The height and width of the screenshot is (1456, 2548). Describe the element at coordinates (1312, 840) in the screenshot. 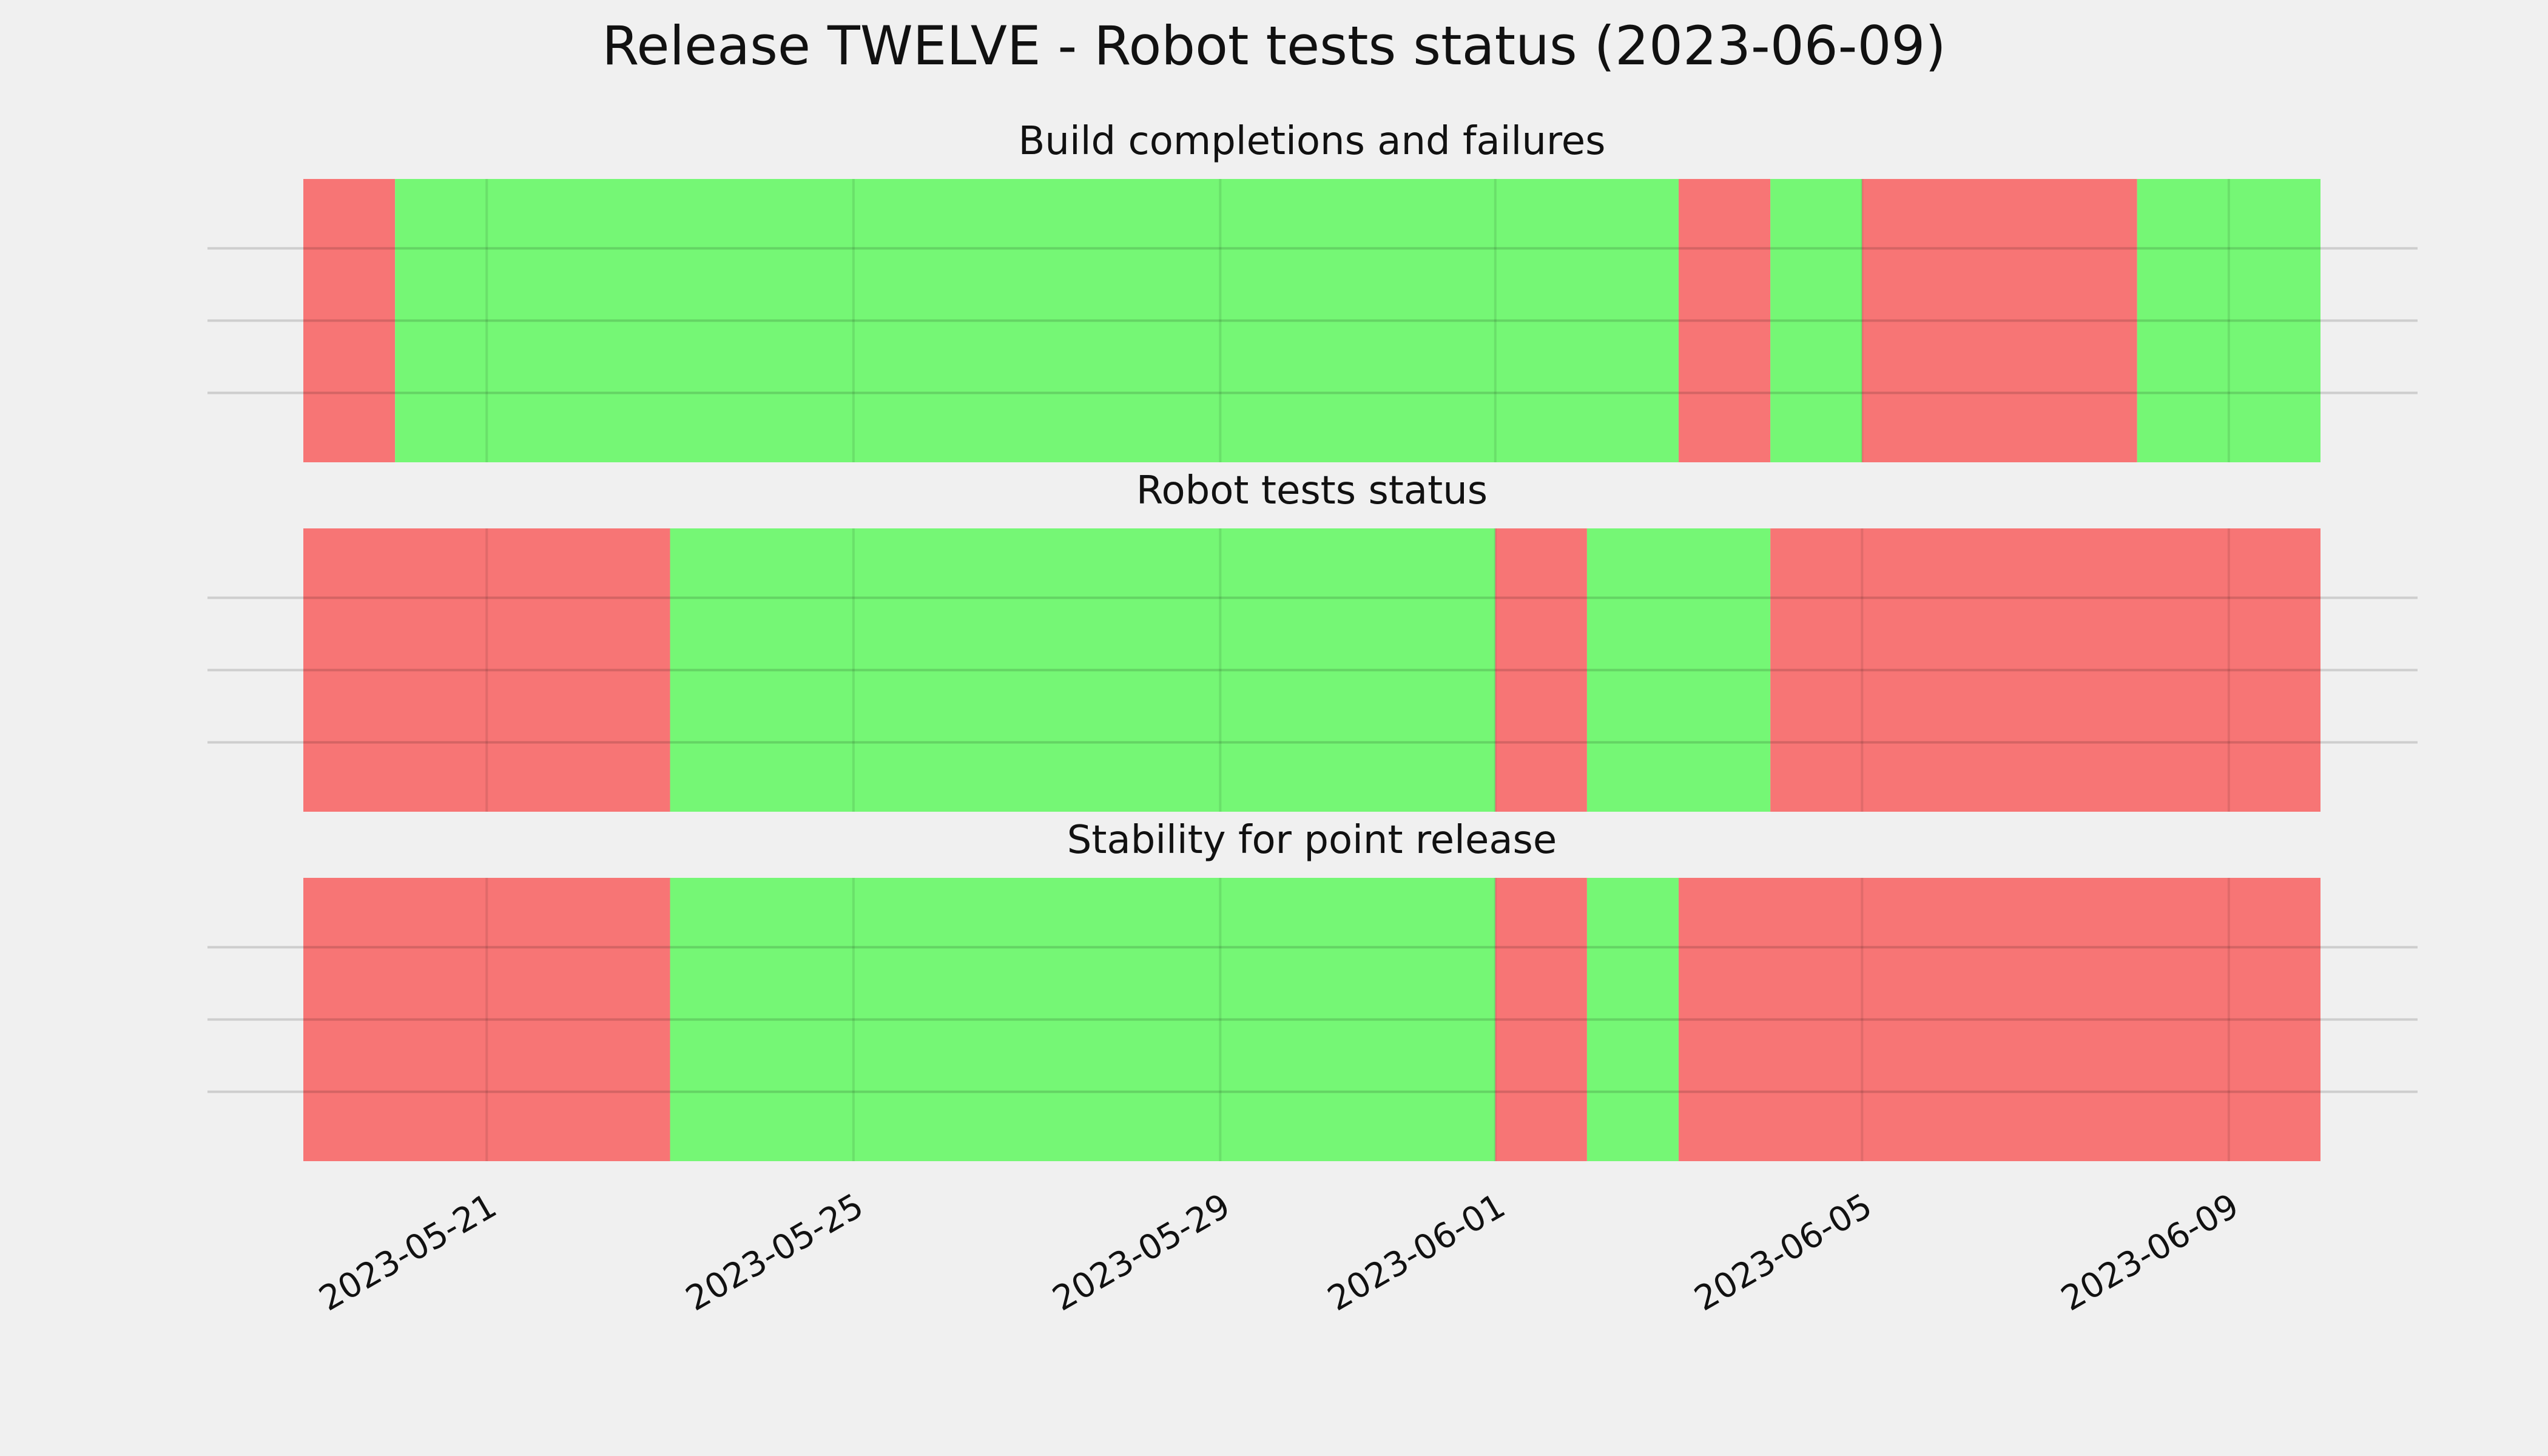

I see `panel-title: Stability for point release` at that location.